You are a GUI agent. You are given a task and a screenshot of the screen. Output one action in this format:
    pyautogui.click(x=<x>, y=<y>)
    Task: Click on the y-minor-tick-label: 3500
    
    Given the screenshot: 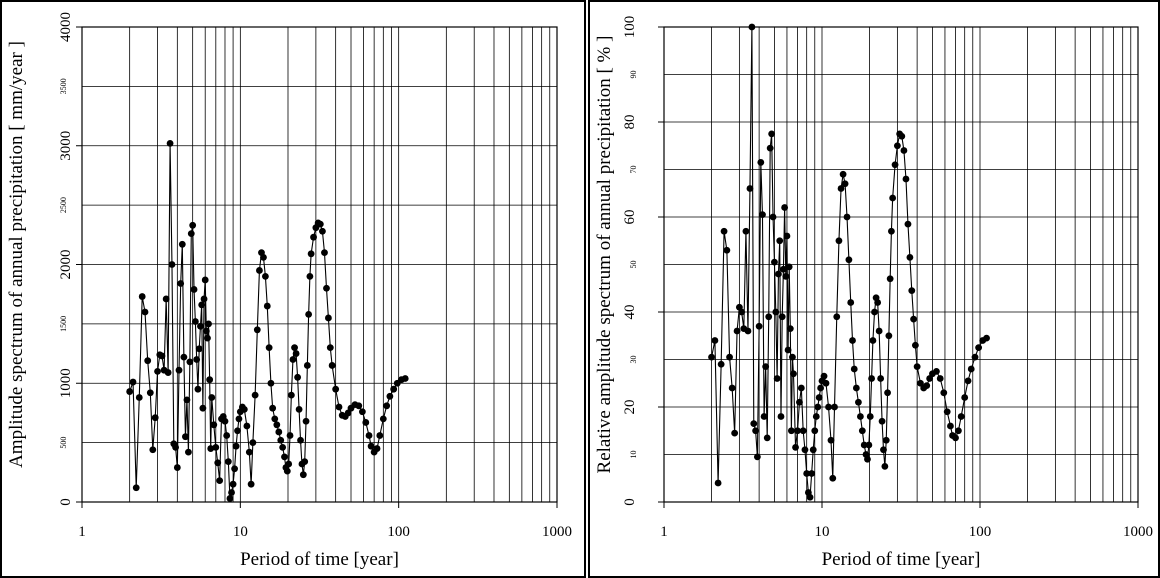 What is the action you would take?
    pyautogui.click(x=63, y=86)
    